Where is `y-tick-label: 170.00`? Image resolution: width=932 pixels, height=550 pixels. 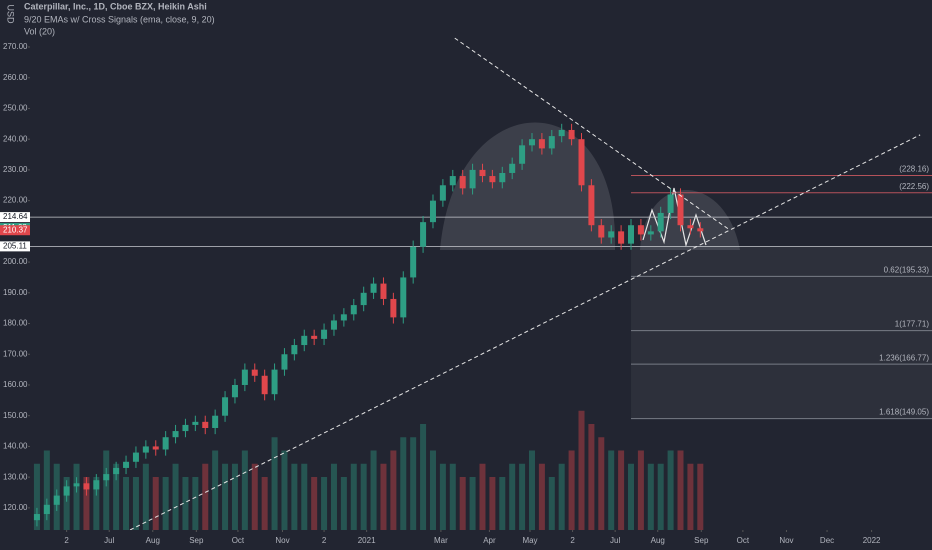 y-tick-label: 170.00 is located at coordinates (15, 353).